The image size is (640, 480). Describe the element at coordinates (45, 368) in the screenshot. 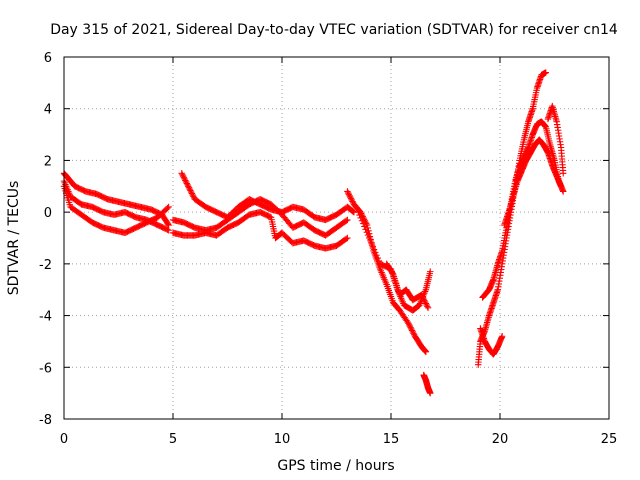

I see `y-tick-label: -6` at that location.